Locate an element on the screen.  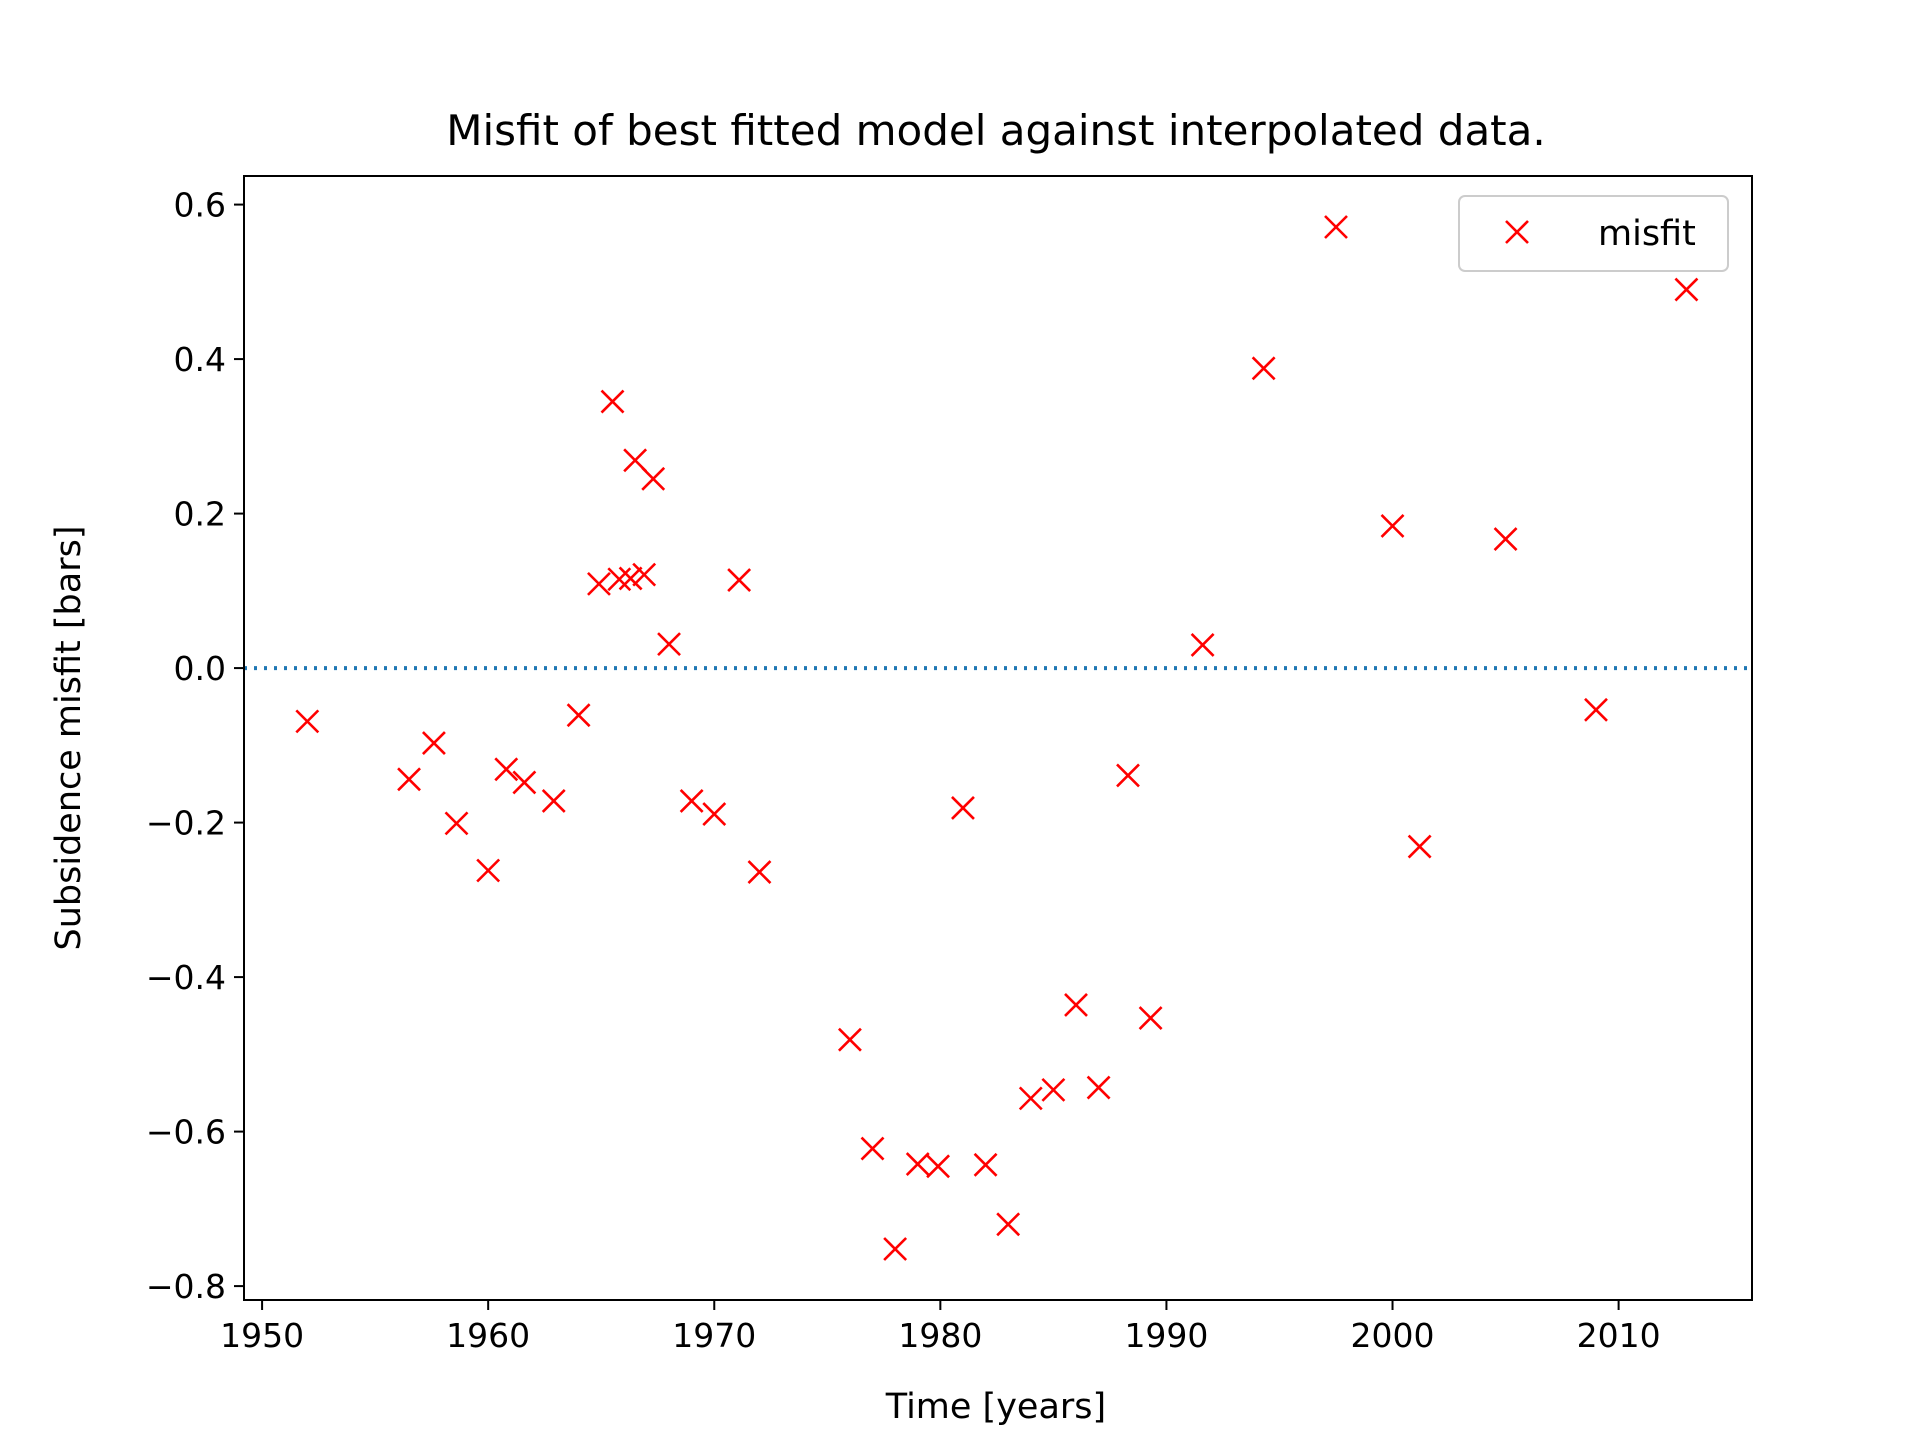
y-axis-label: Subsidence misfit [bars] is located at coordinates (69, 738).